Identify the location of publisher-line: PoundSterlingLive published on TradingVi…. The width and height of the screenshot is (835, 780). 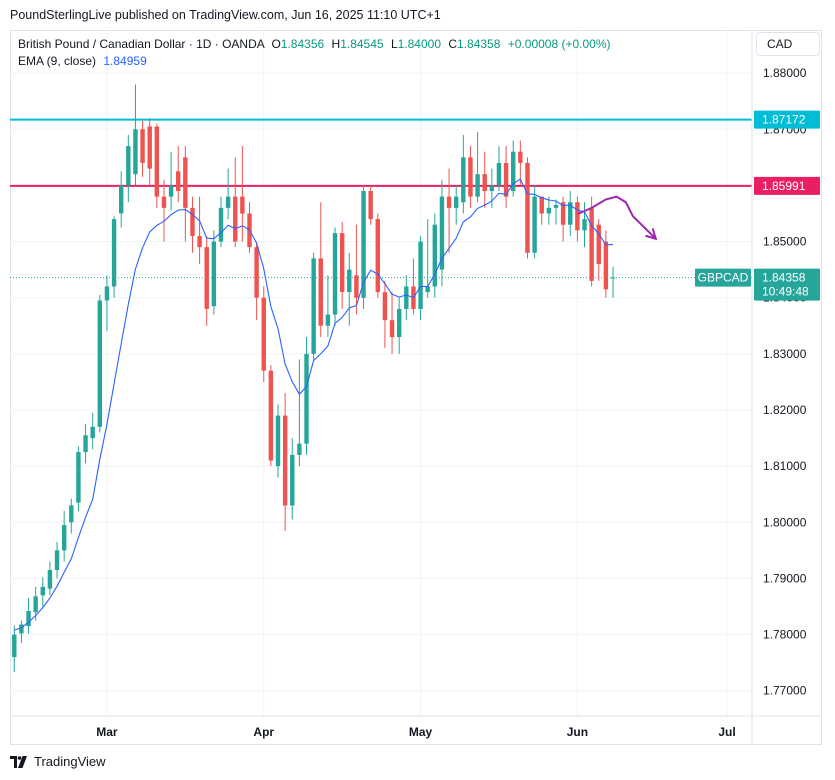
(225, 15).